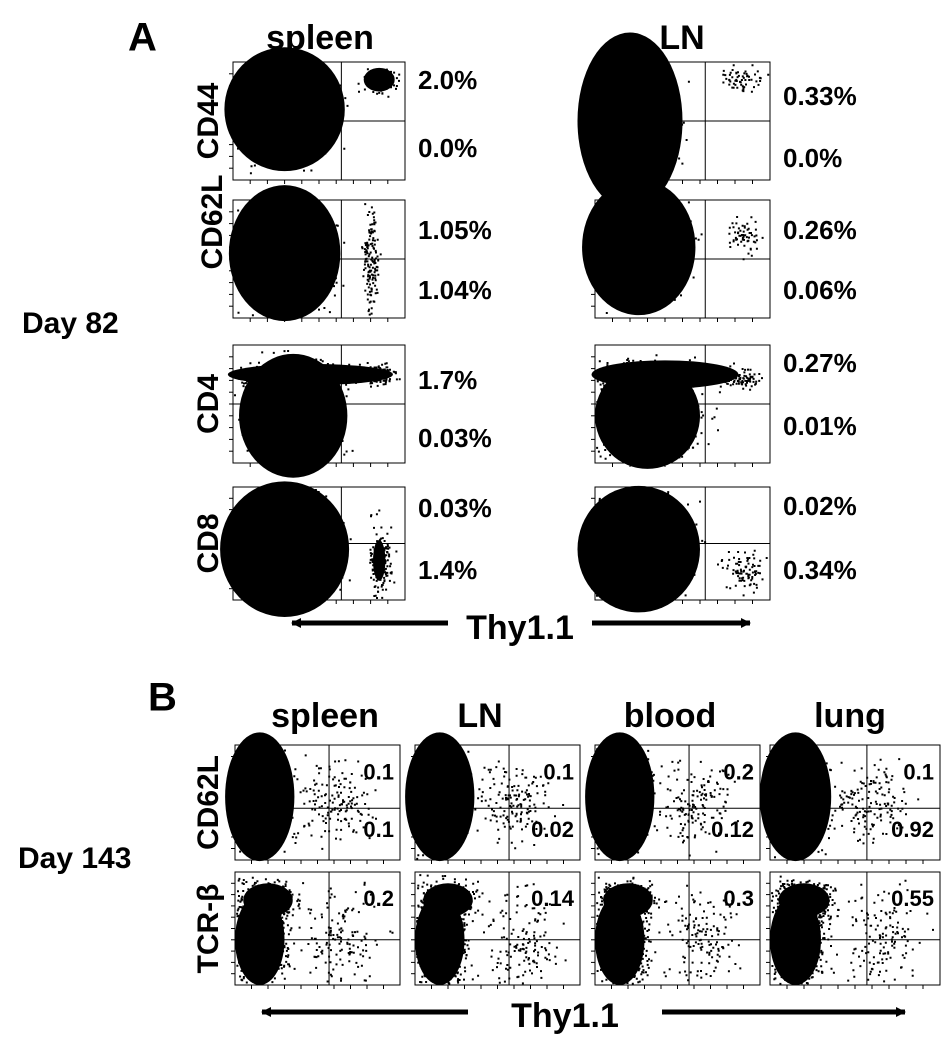 This screenshot has width=948, height=1050. What do you see at coordinates (208, 404) in the screenshot?
I see `row-label: CD4` at bounding box center [208, 404].